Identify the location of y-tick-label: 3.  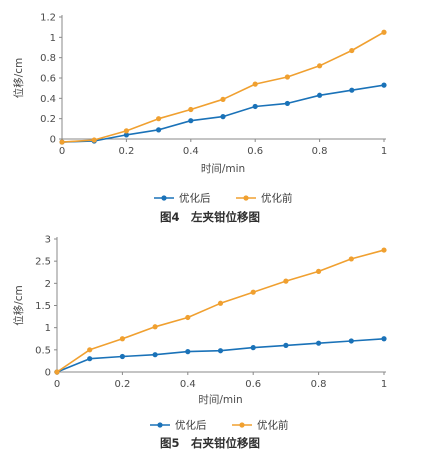
(48, 240).